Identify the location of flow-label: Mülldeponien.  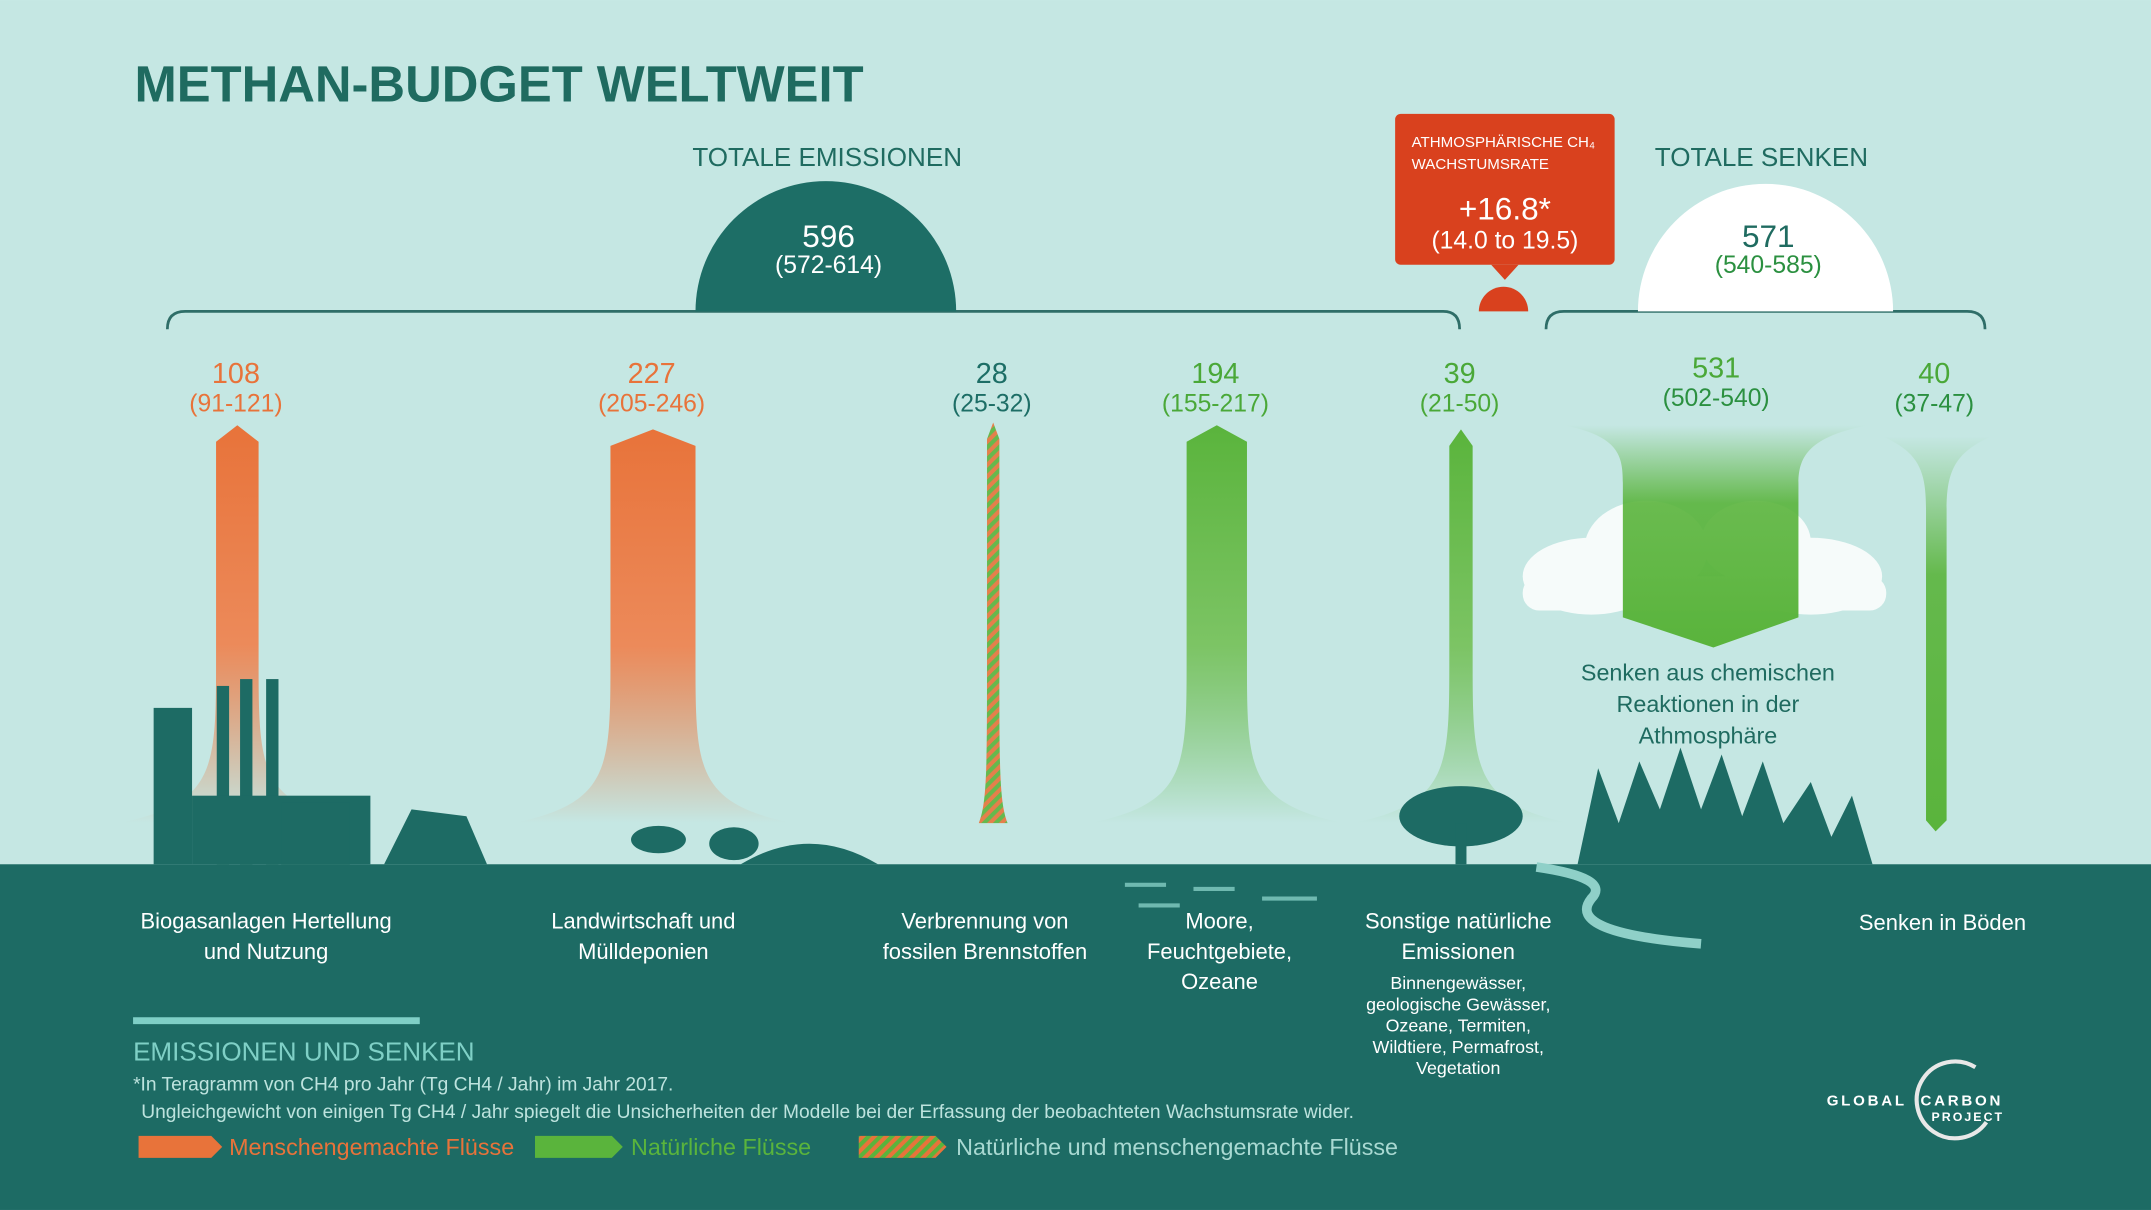
(643, 951).